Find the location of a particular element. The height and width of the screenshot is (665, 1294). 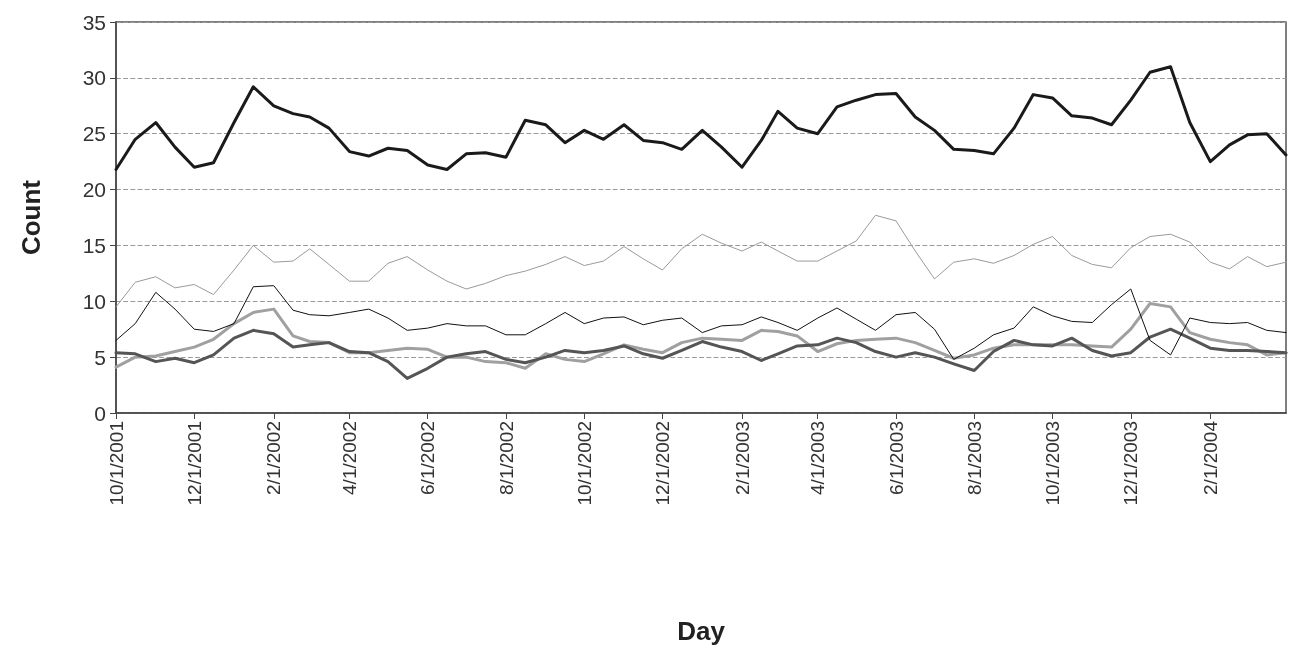

x-tick-label: 2/1/2002 is located at coordinates (274, 458).